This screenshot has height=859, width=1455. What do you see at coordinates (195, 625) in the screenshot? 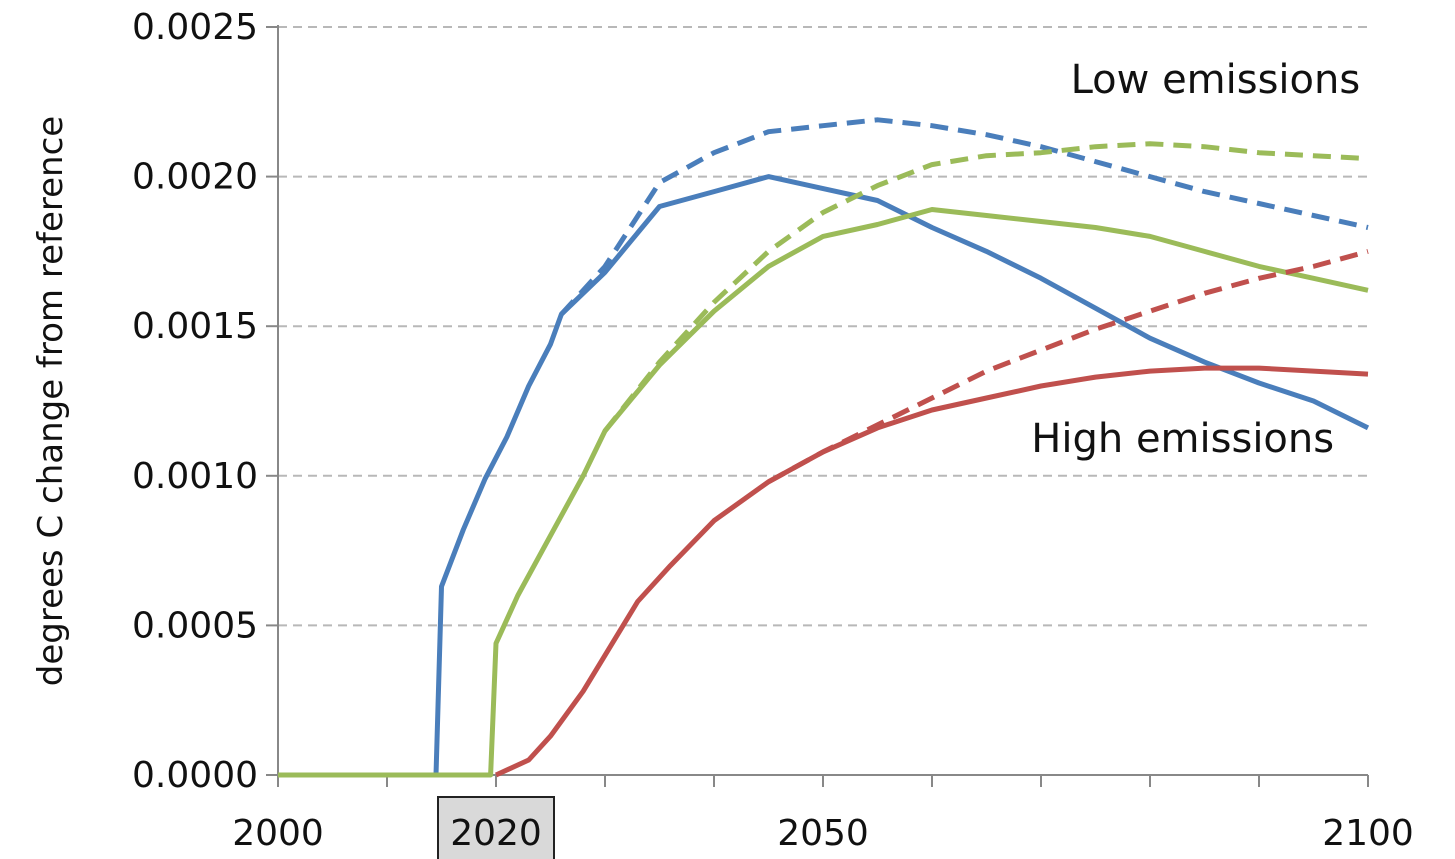
I see `y-tick-label: 0.0005` at bounding box center [195, 625].